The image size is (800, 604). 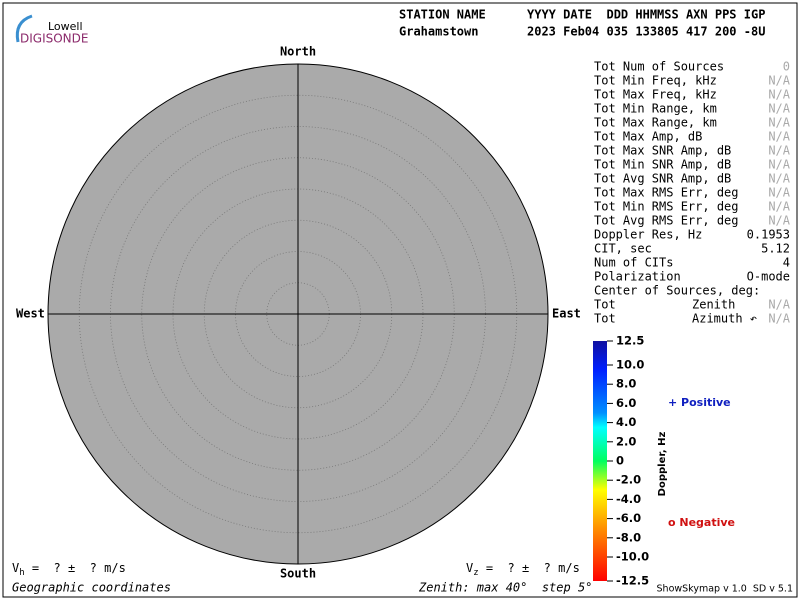 What do you see at coordinates (523, 569) in the screenshot?
I see `vz-readout: Vz = ? ± ? m/s` at bounding box center [523, 569].